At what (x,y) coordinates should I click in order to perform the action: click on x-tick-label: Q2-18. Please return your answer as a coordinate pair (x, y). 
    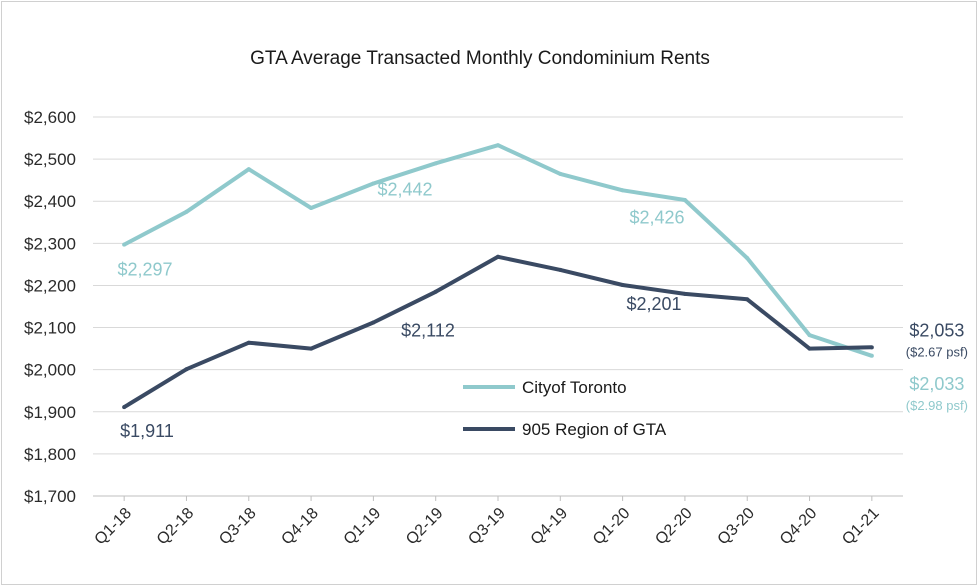
    Looking at the image, I should click on (176, 527).